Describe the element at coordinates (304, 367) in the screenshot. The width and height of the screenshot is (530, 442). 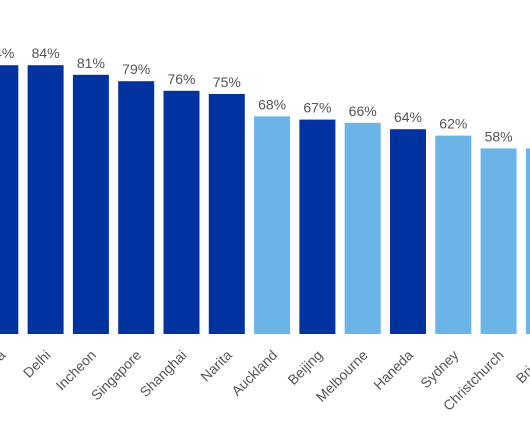
I see `x-tick-label: Beijing` at that location.